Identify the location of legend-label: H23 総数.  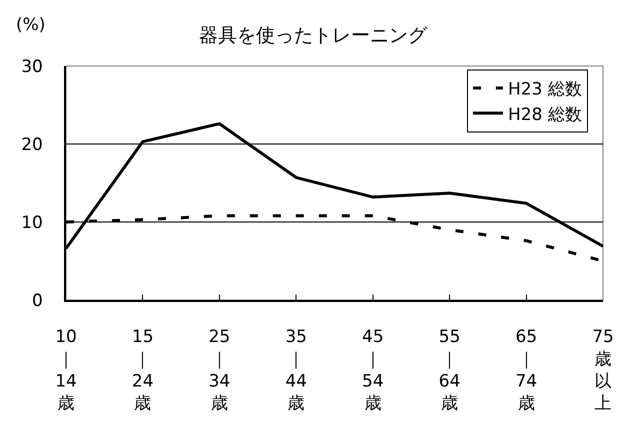
(545, 90).